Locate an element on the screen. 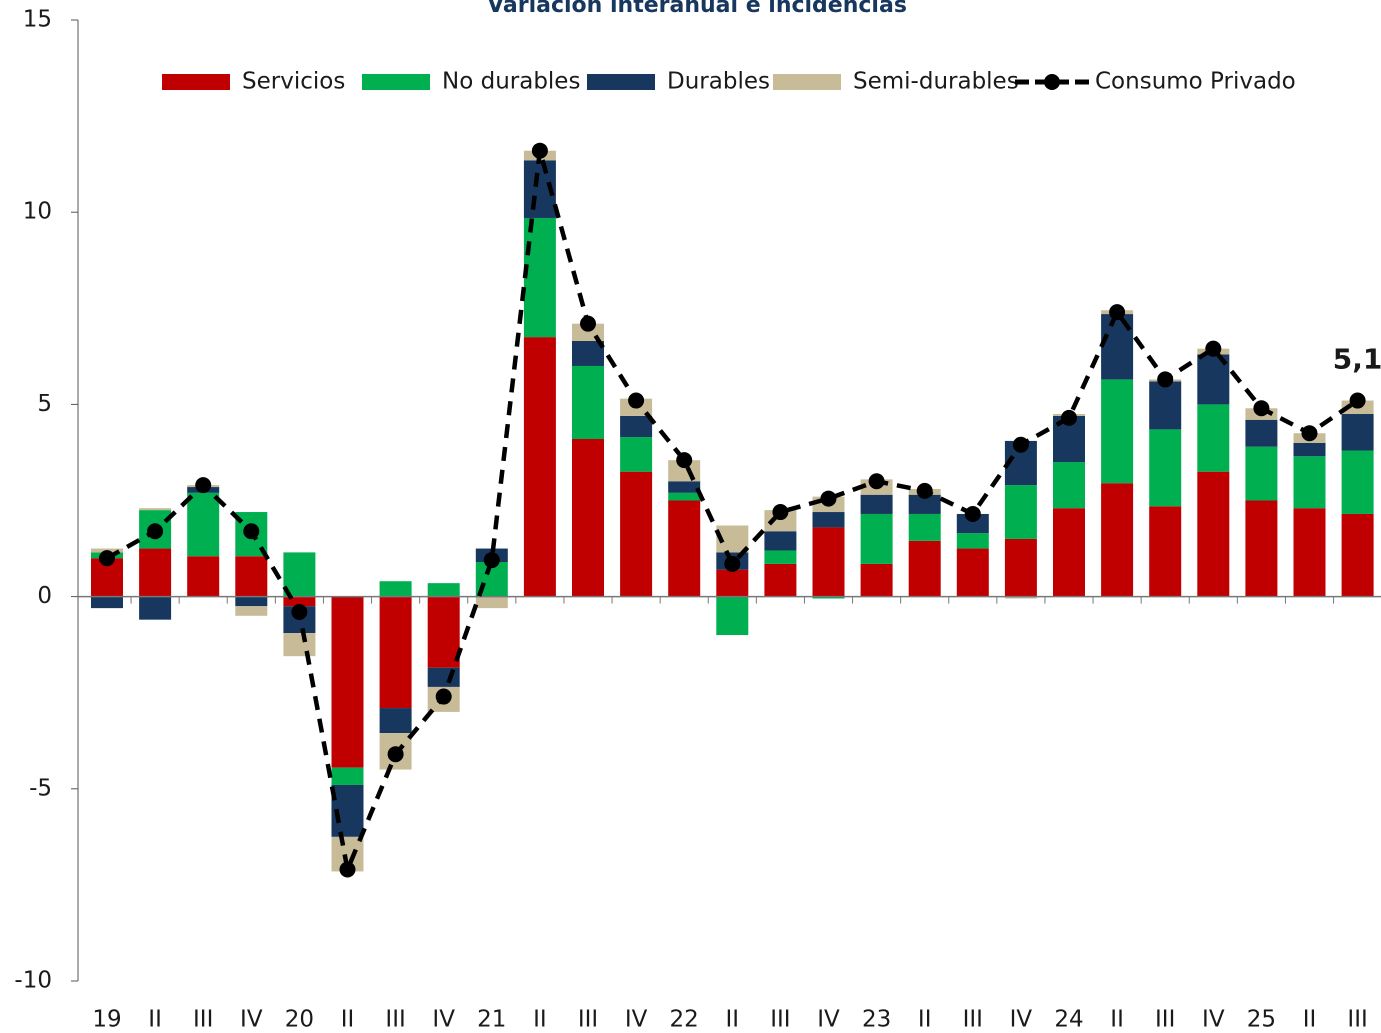 The width and height of the screenshot is (1381, 1033). y-tick-label: 5 is located at coordinates (44, 404).